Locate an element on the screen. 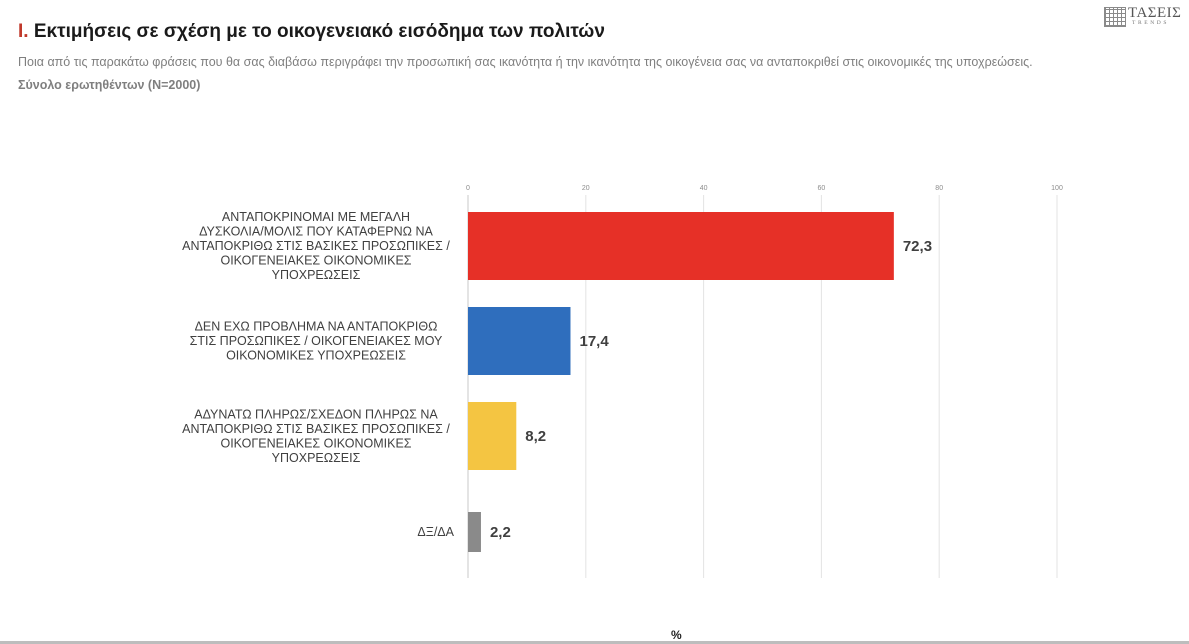 The height and width of the screenshot is (644, 1189). x-axis-unit: % is located at coordinates (676, 635).